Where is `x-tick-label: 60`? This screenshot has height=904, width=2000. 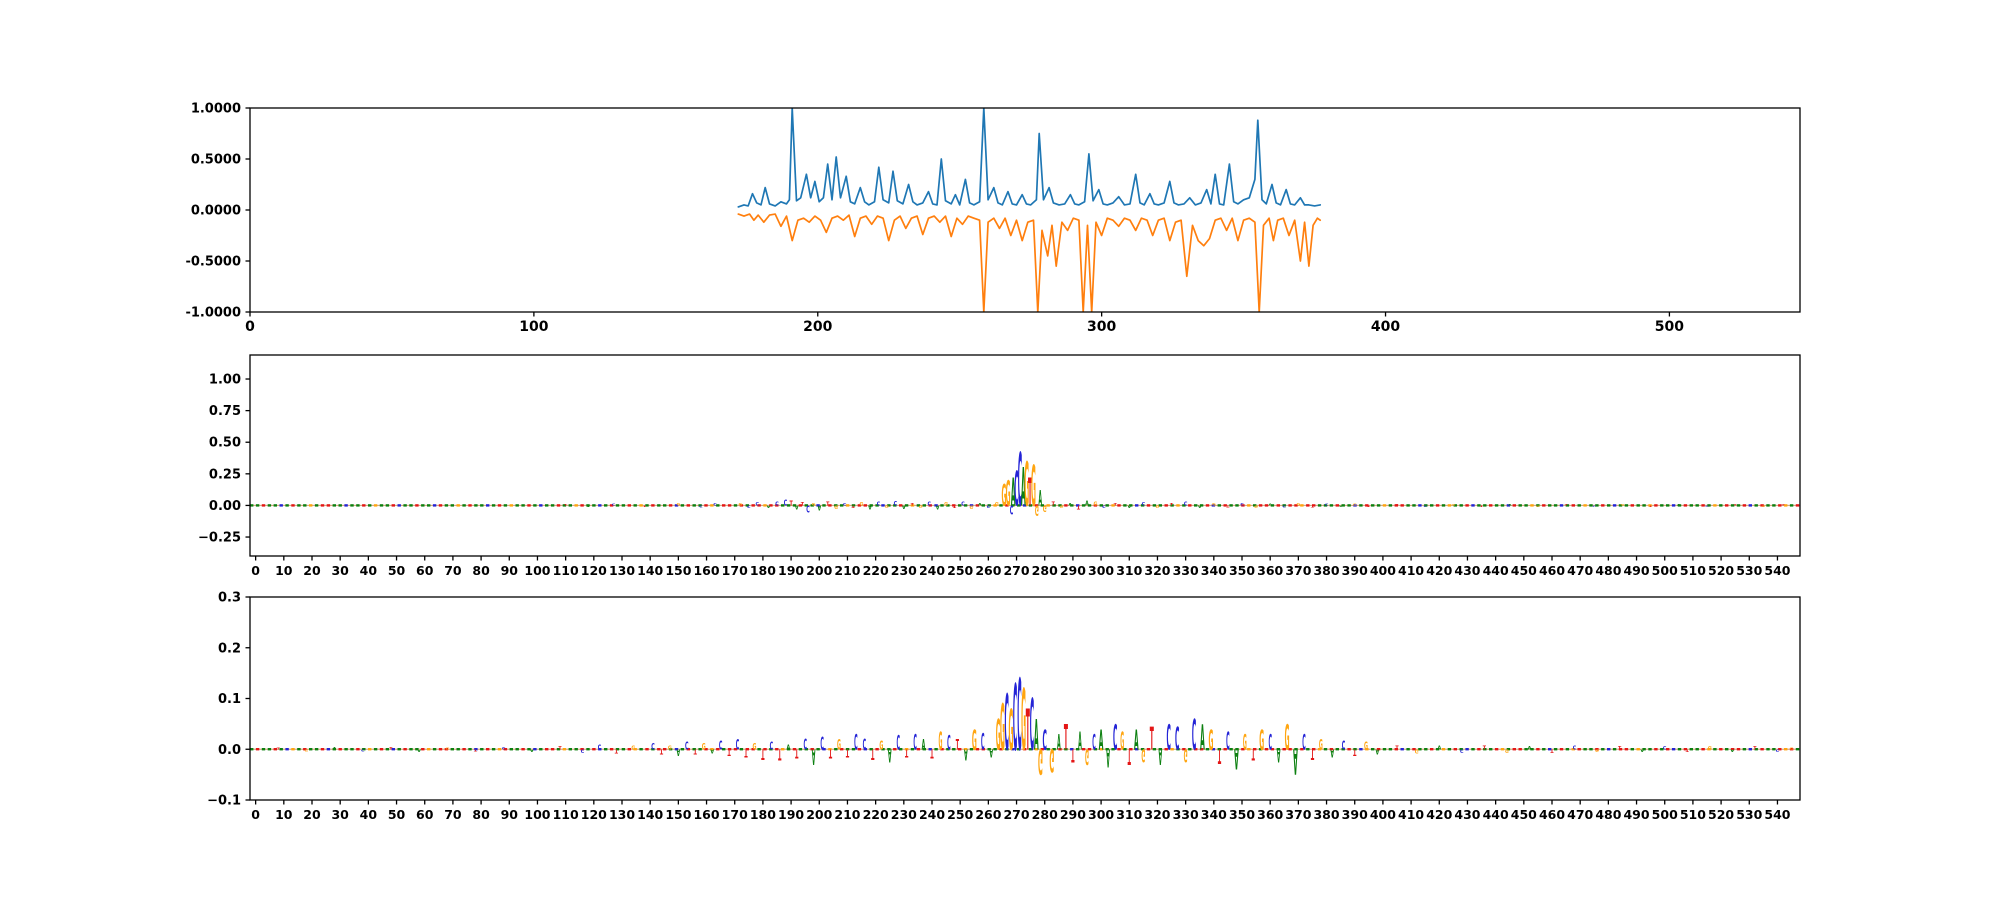
x-tick-label: 60 is located at coordinates (425, 570).